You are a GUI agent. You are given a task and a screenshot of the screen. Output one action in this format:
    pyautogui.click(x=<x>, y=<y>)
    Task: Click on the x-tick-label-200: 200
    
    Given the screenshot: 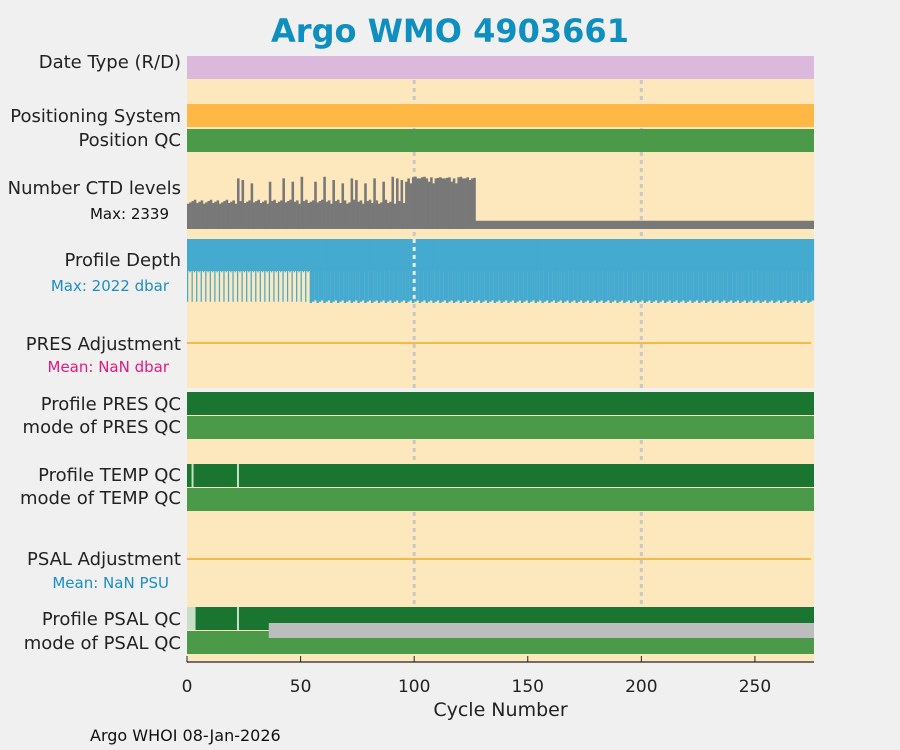 What is the action you would take?
    pyautogui.click(x=641, y=687)
    